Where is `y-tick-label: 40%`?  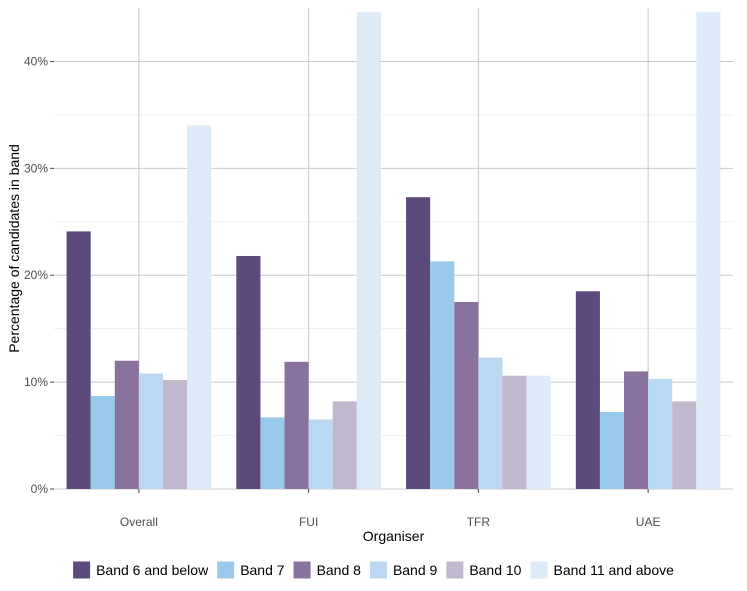
y-tick-label: 40% is located at coordinates (36, 61).